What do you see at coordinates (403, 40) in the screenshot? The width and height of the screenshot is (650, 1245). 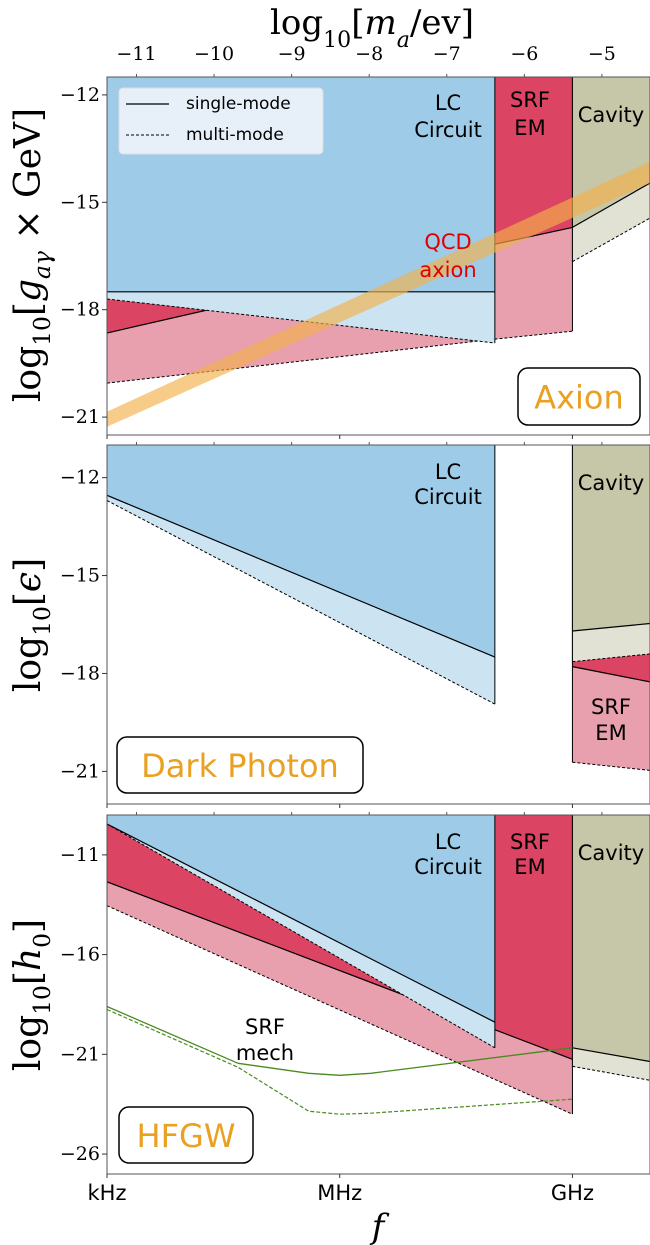 I see `label-part: a` at bounding box center [403, 40].